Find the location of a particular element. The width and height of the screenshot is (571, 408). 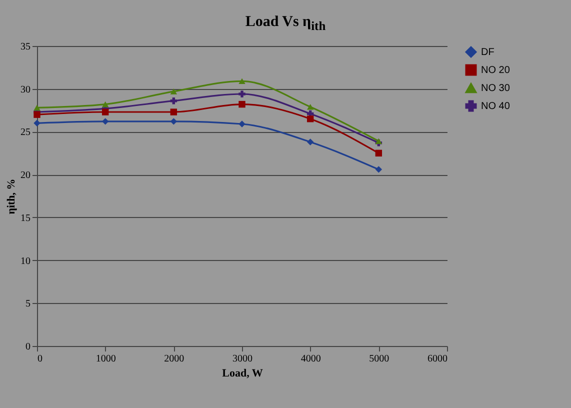

x-tick-label: 0 is located at coordinates (40, 359).